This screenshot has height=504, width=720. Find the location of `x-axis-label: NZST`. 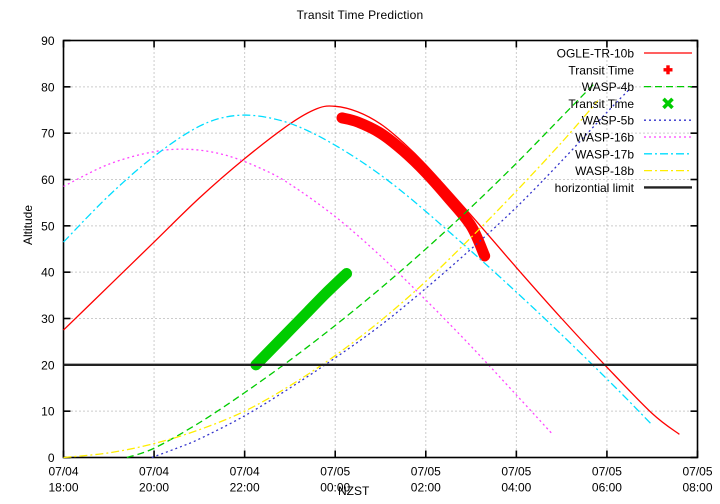

x-axis-label: NZST is located at coordinates (354, 491).